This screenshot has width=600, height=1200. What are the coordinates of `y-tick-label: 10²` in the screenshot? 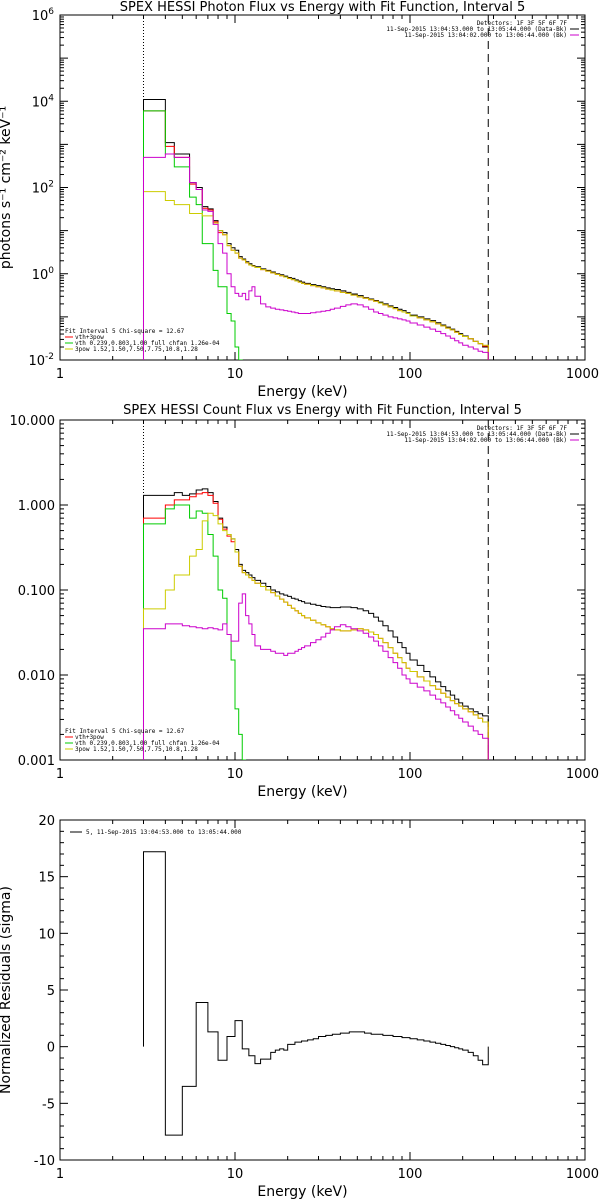 It's located at (43, 188).